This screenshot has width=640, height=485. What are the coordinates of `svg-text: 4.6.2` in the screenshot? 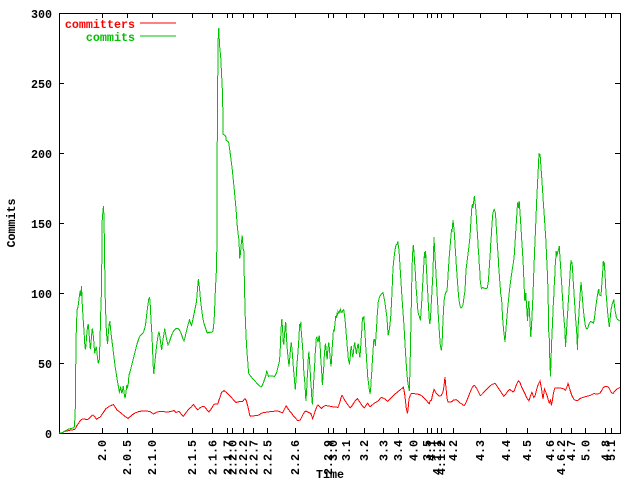 It's located at (562, 457).